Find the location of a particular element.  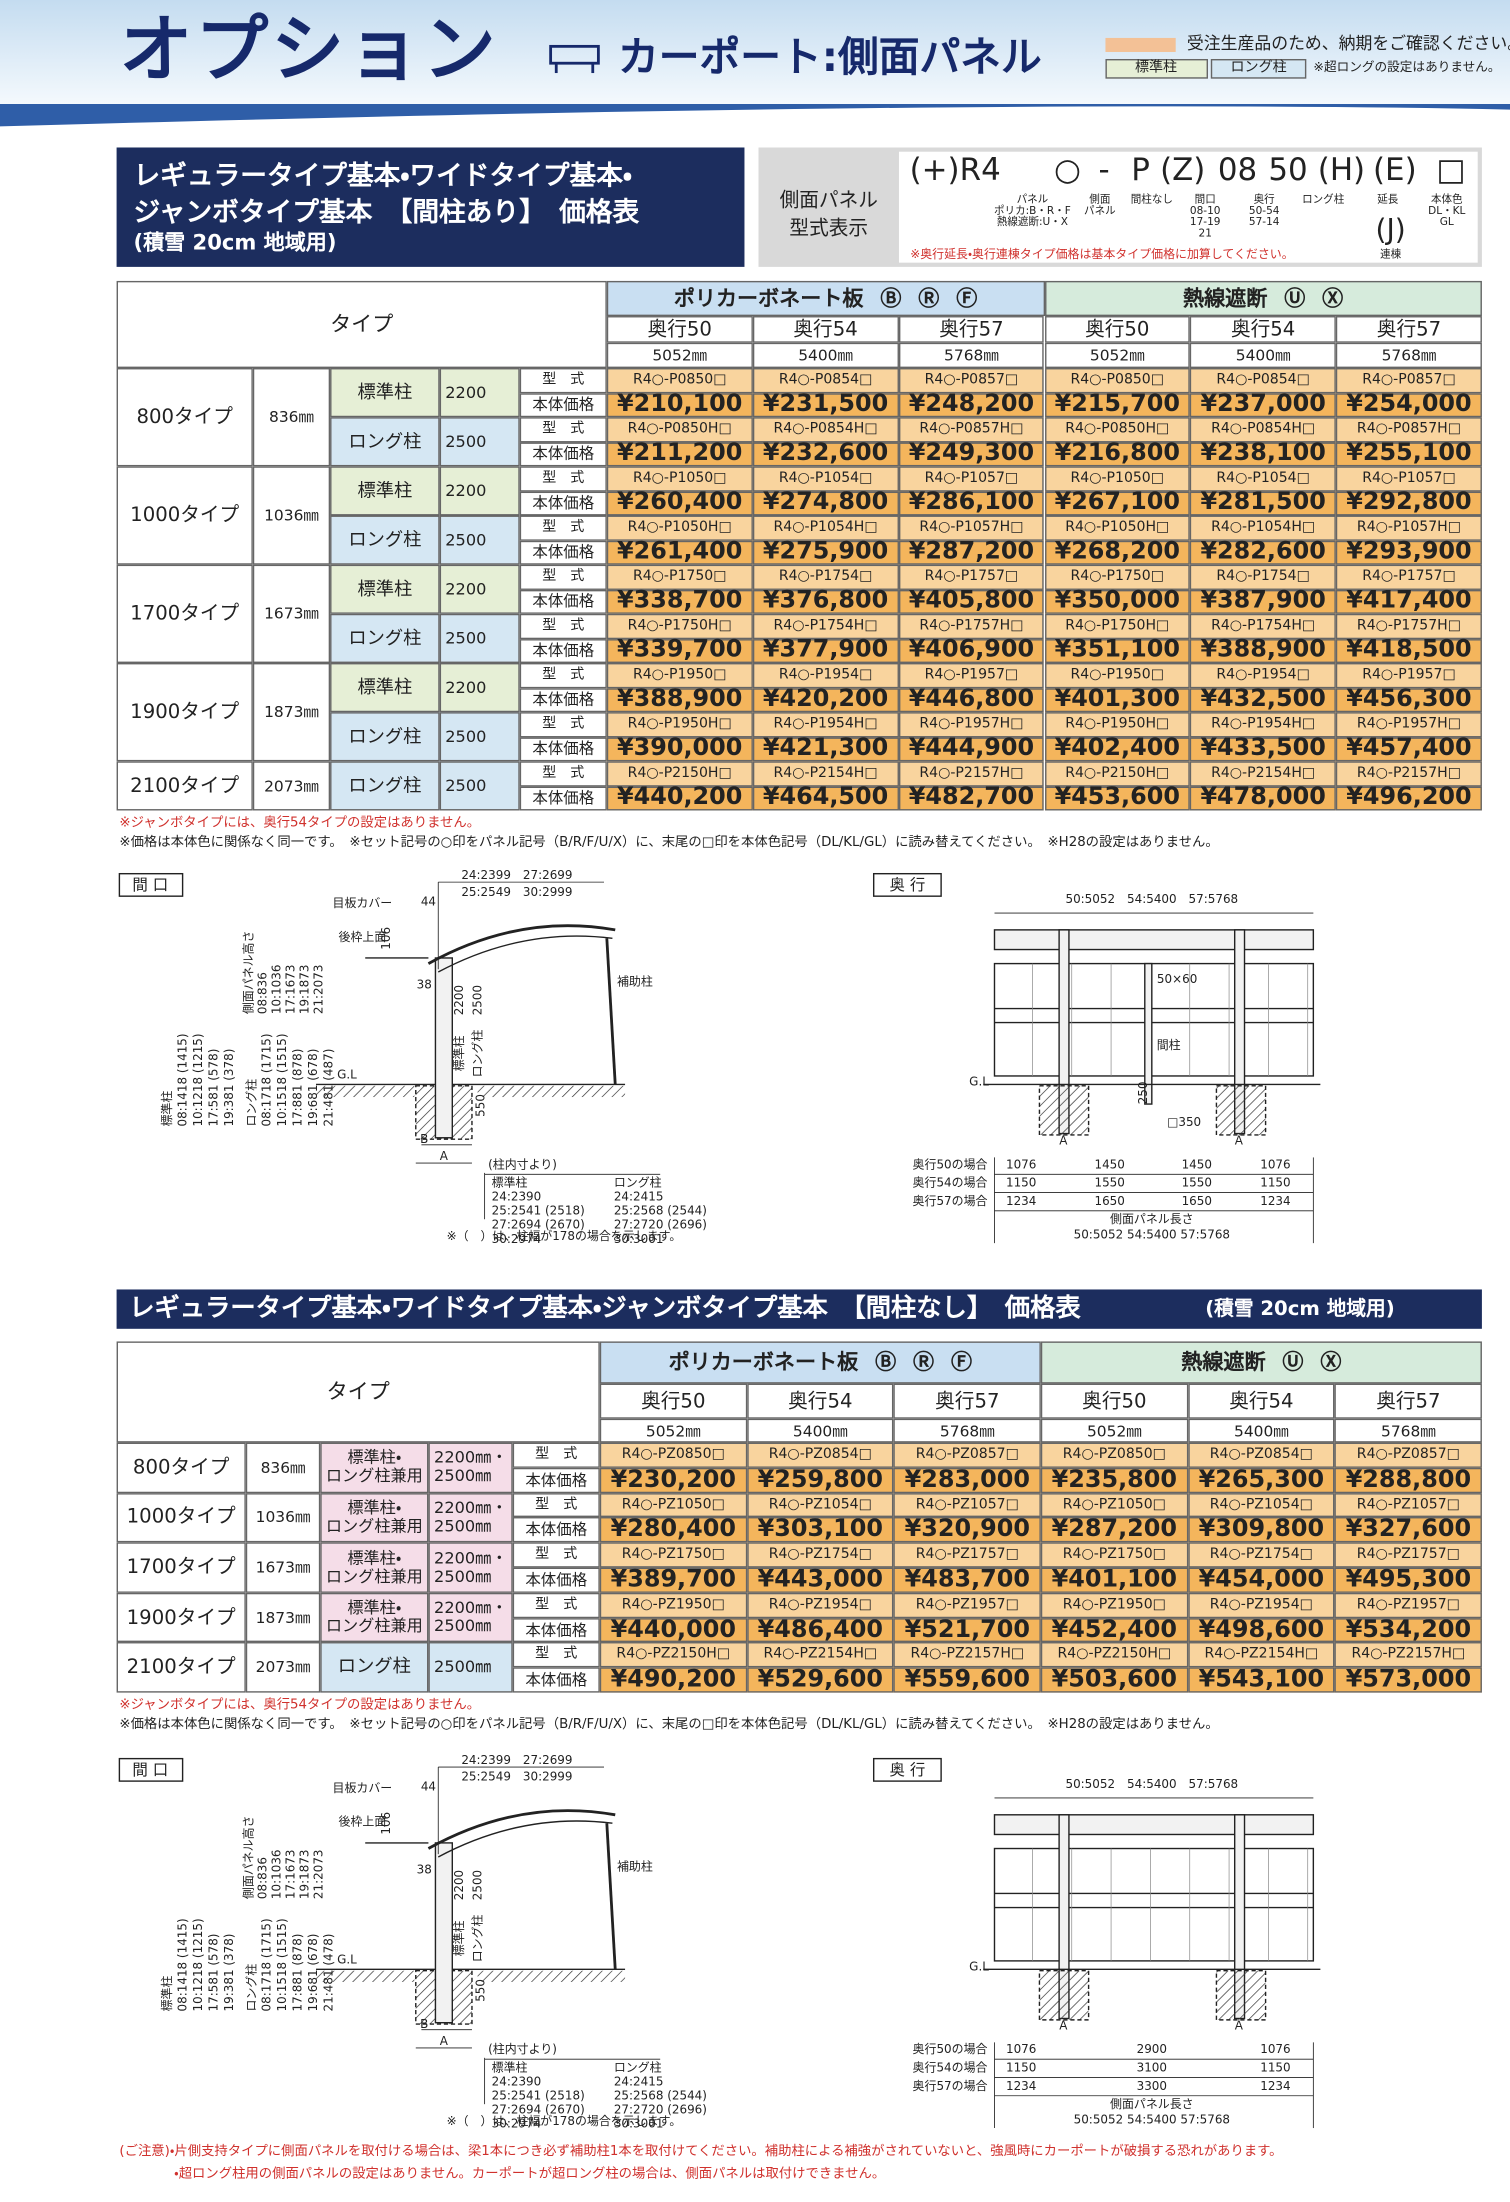

diagram-label: ロング柱 is located at coordinates (252, 1987).